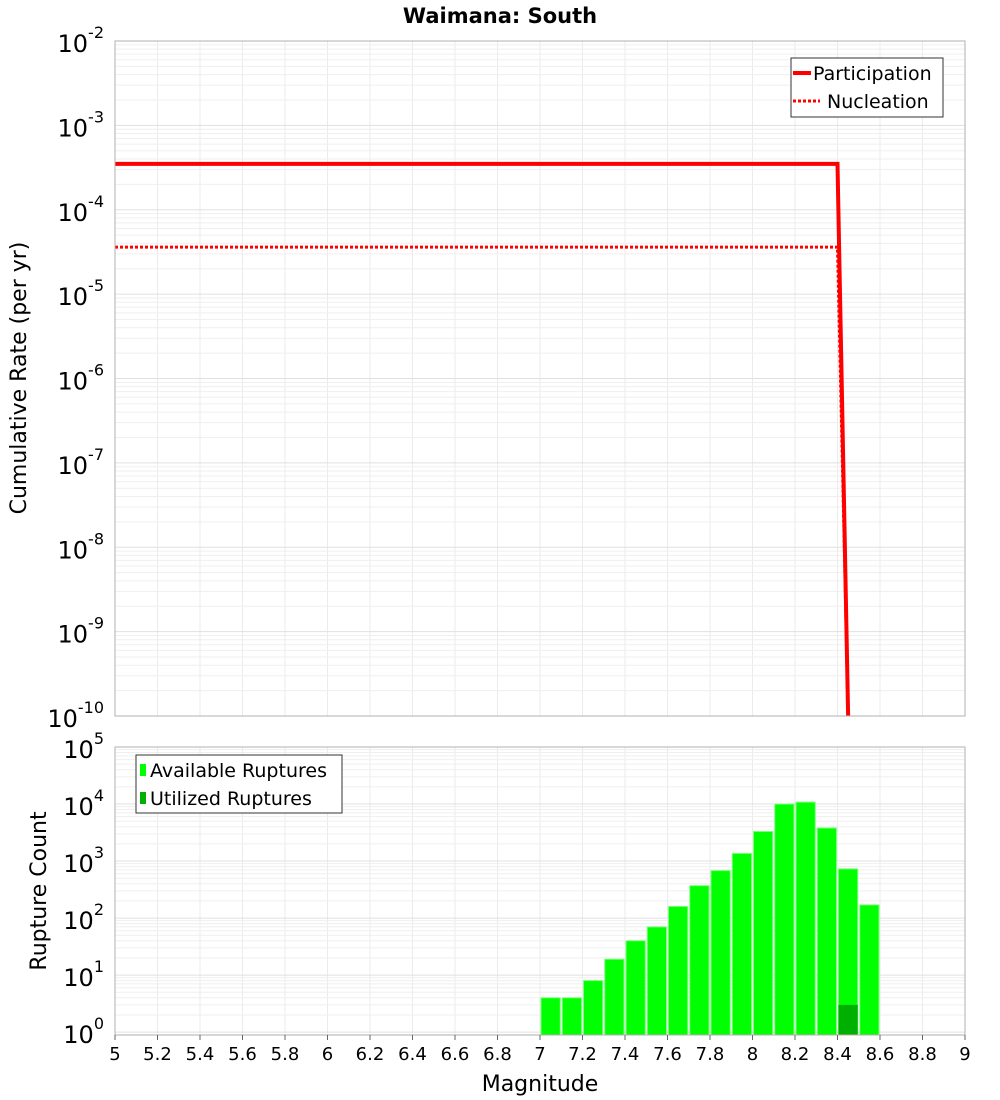  What do you see at coordinates (710, 1054) in the screenshot?
I see `x-tick-label: 7.8` at bounding box center [710, 1054].